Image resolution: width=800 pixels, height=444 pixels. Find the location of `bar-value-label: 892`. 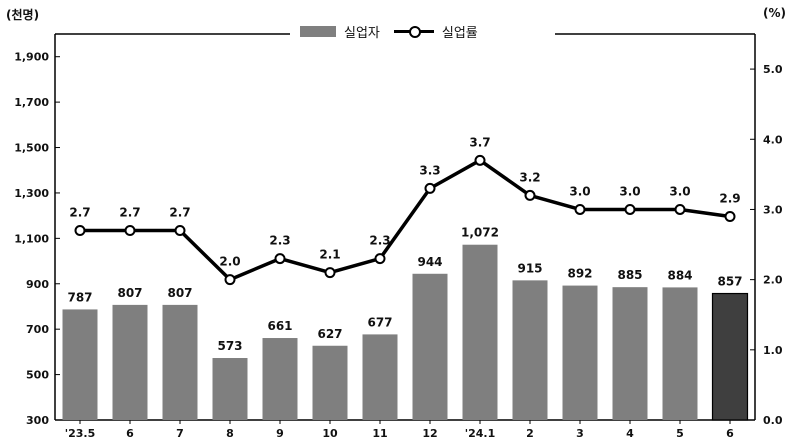

bar-value-label: 892 is located at coordinates (579, 274).